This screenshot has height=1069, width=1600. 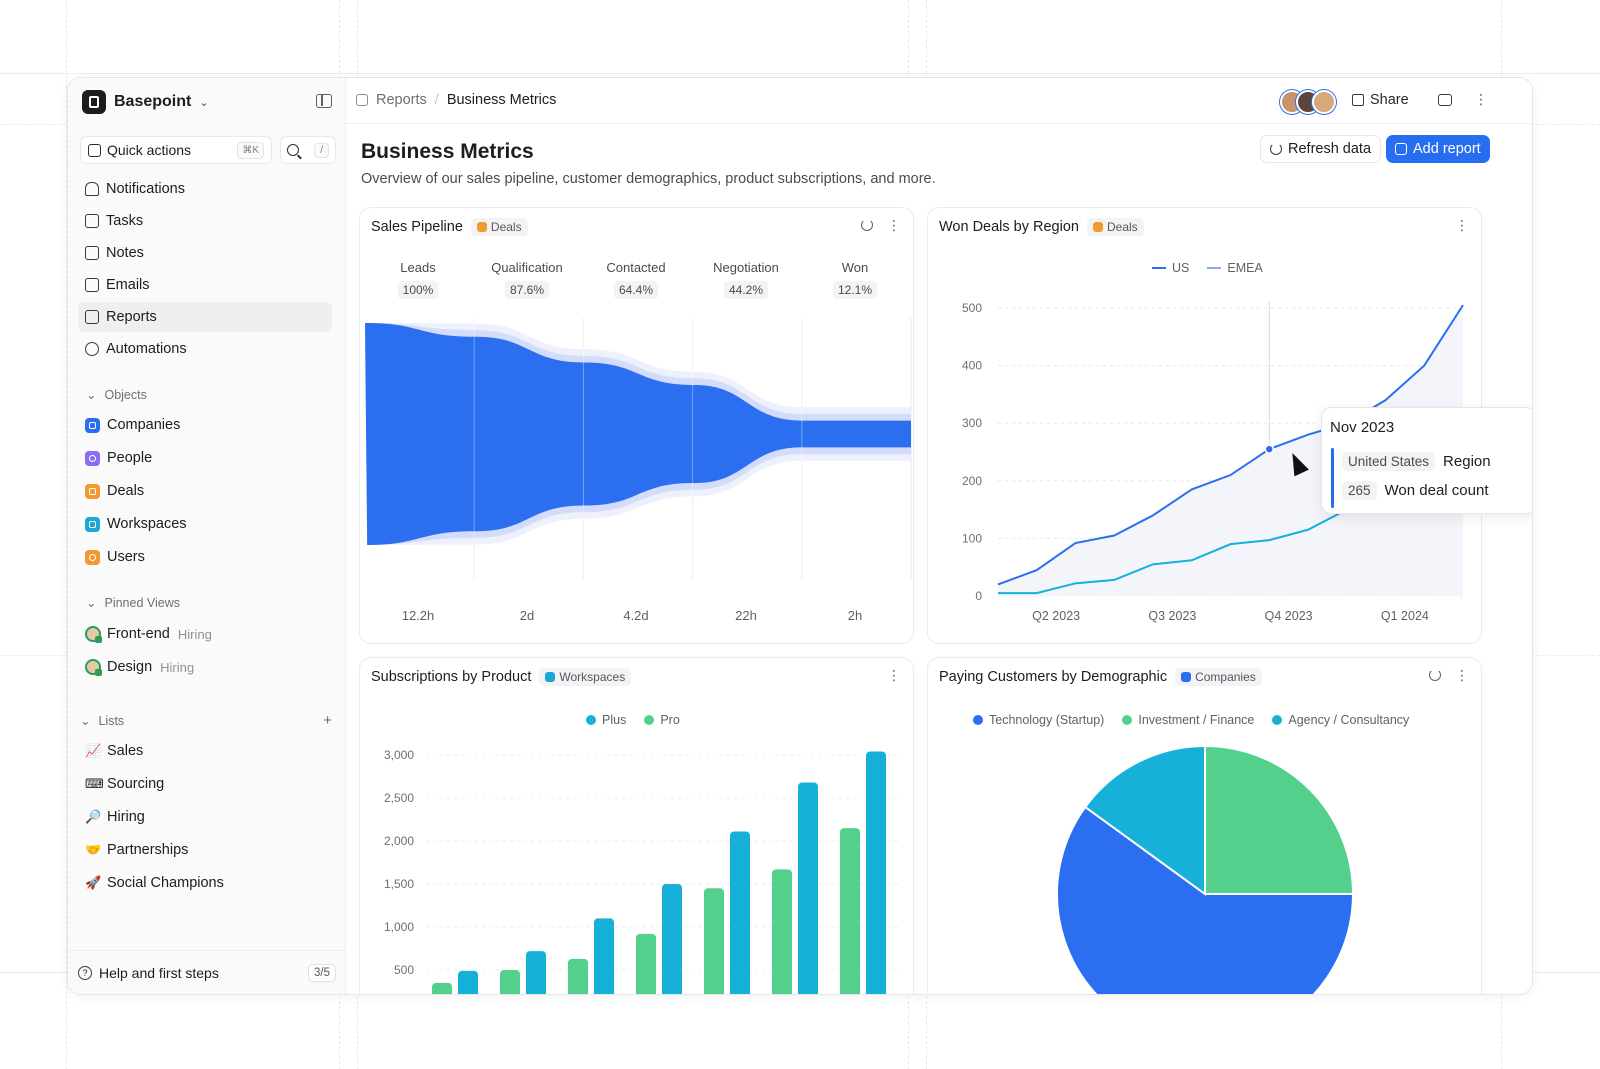 What do you see at coordinates (92, 425) in the screenshot?
I see `companies-icon` at bounding box center [92, 425].